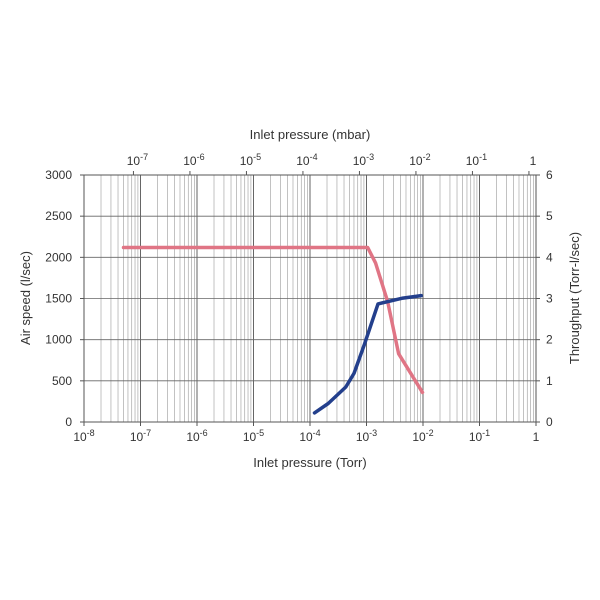  Describe the element at coordinates (62, 381) in the screenshot. I see `y-tick-label: 500` at that location.